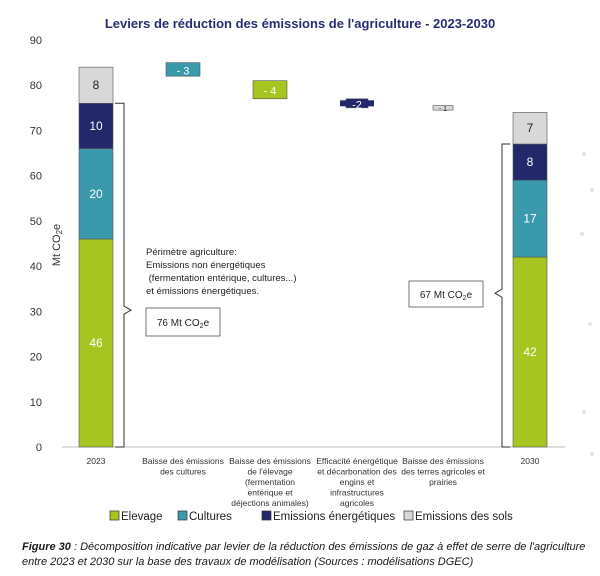 The image size is (600, 576). What do you see at coordinates (36, 312) in the screenshot?
I see `y-tick-label: 30` at bounding box center [36, 312].